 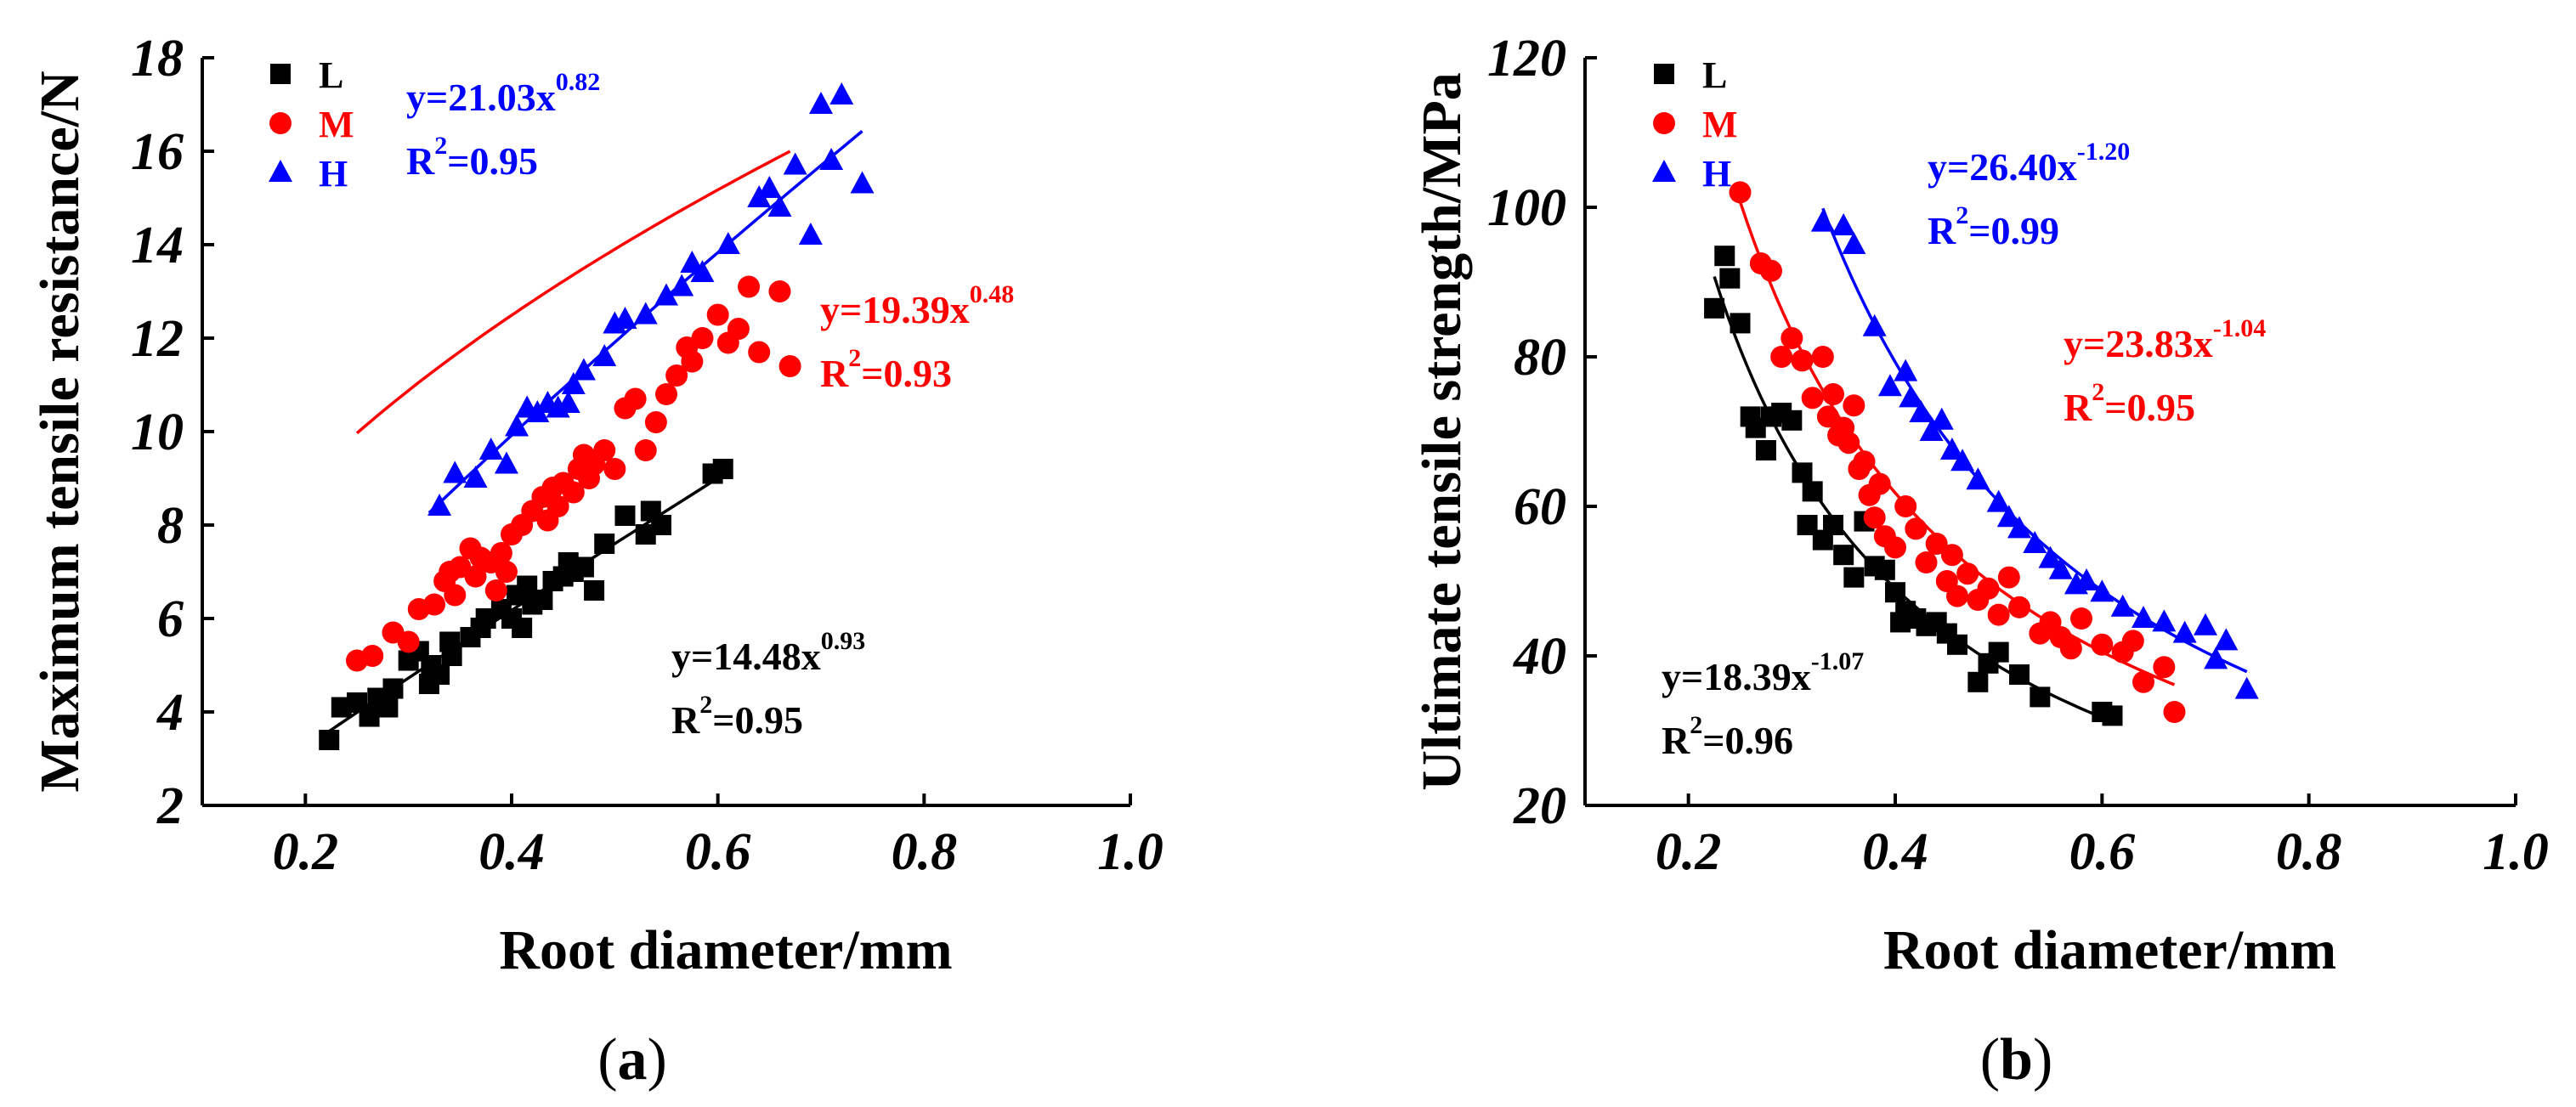 What do you see at coordinates (1540, 507) in the screenshot?
I see `y-tick-label: 60` at bounding box center [1540, 507].